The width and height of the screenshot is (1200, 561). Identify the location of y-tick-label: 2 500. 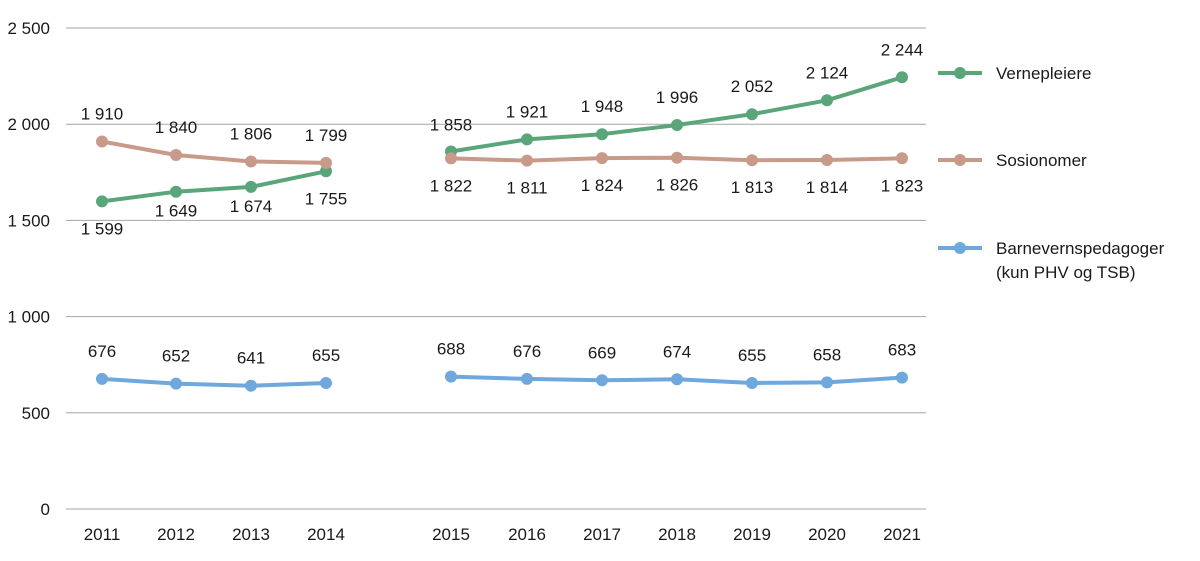
(28, 28).